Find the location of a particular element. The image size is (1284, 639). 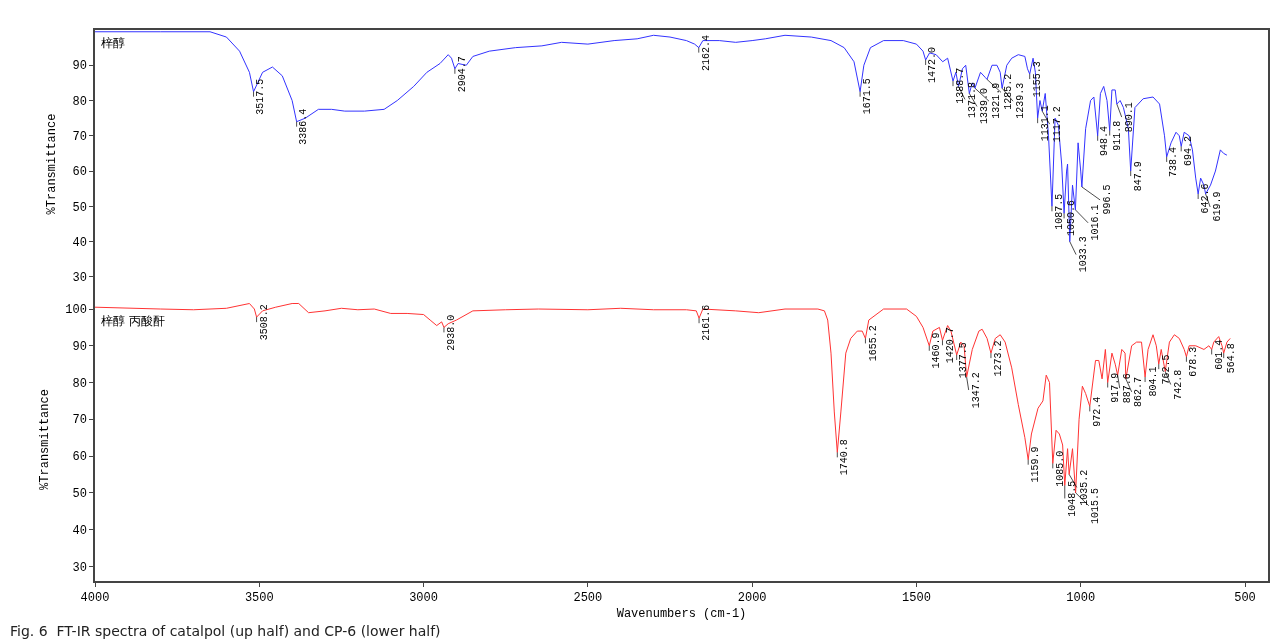

x-tick-label: 2500 is located at coordinates (588, 598).